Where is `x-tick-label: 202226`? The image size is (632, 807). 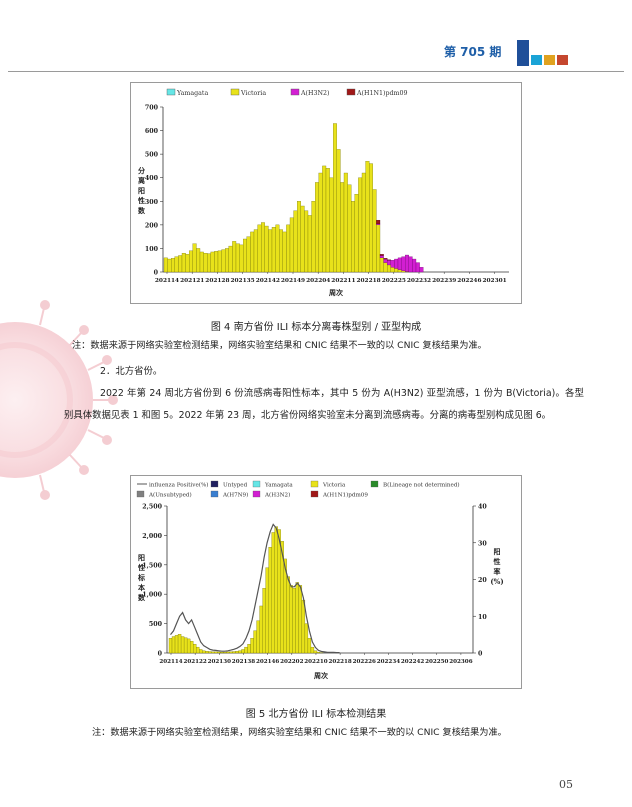 x-tick-label: 202226 is located at coordinates (364, 662).